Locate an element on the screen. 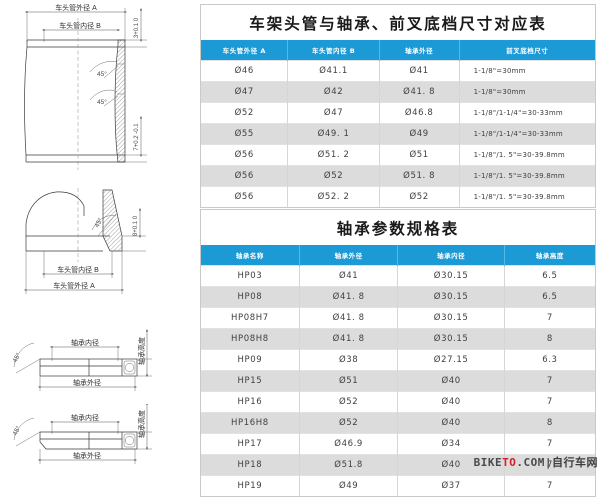  cell-head-outer-dia: Ø46 is located at coordinates (245, 71).